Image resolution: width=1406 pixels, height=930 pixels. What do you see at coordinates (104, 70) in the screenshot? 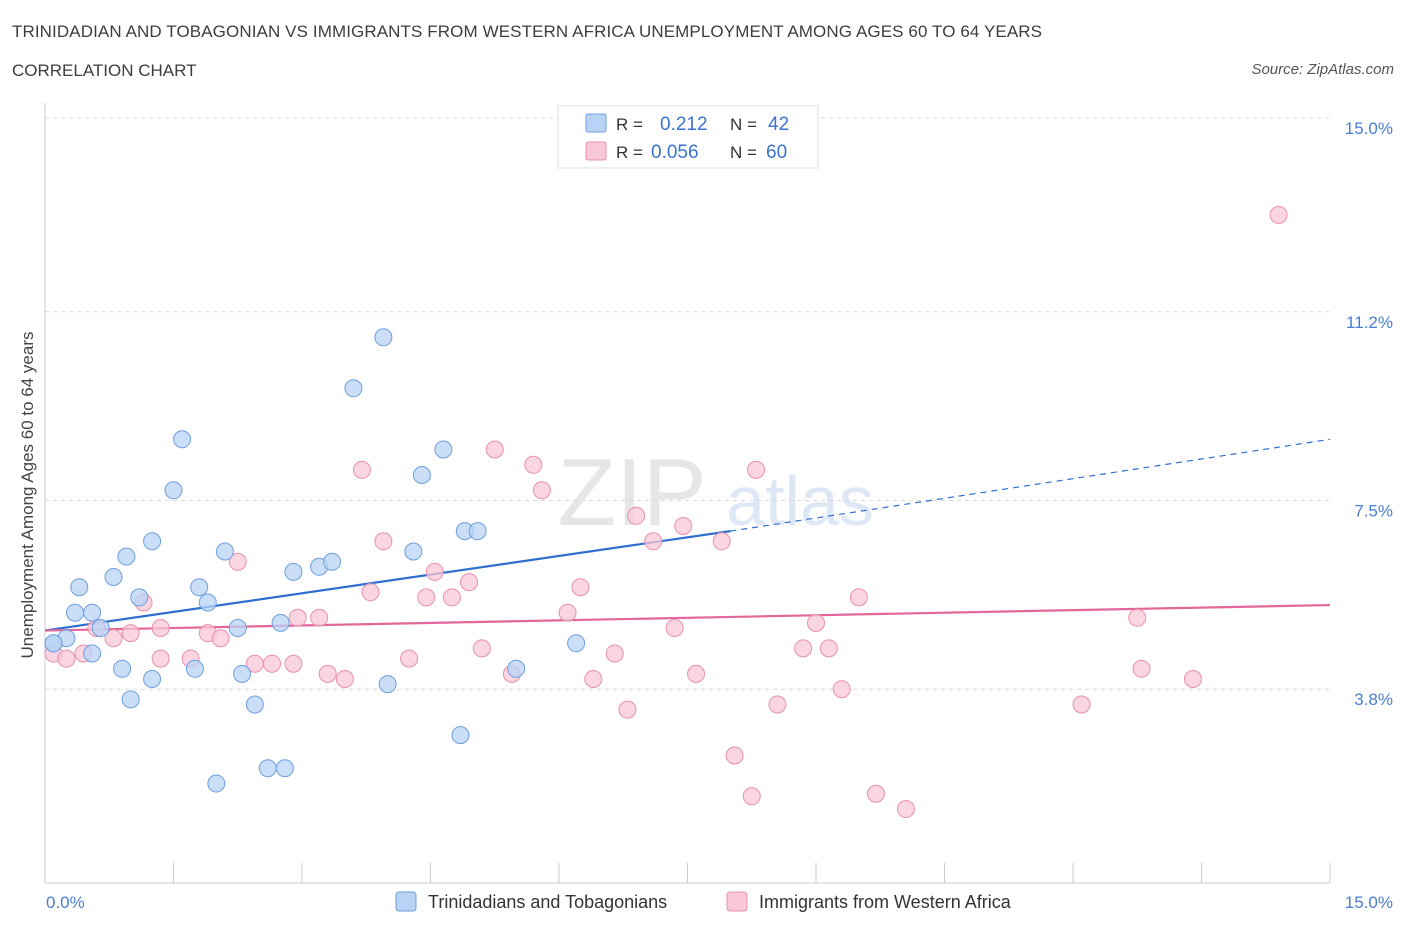
I see `chart-subtitle: CORRELATION CHART` at bounding box center [104, 70].